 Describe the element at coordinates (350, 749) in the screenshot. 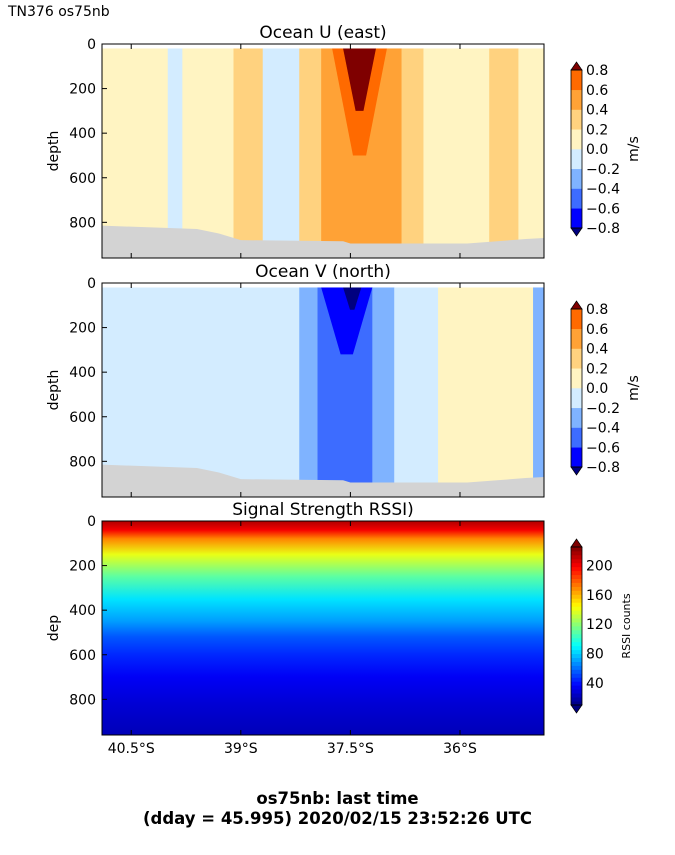

I see `x-tick-label: 37.5°S` at that location.